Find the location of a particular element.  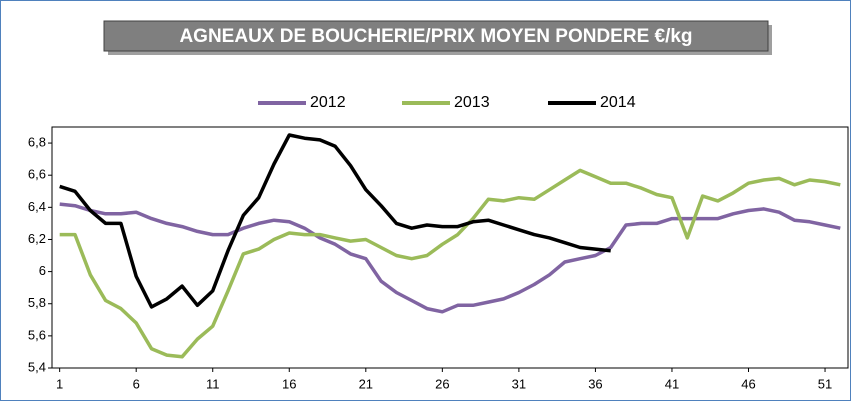

legend-label: 2012 is located at coordinates (328, 102).